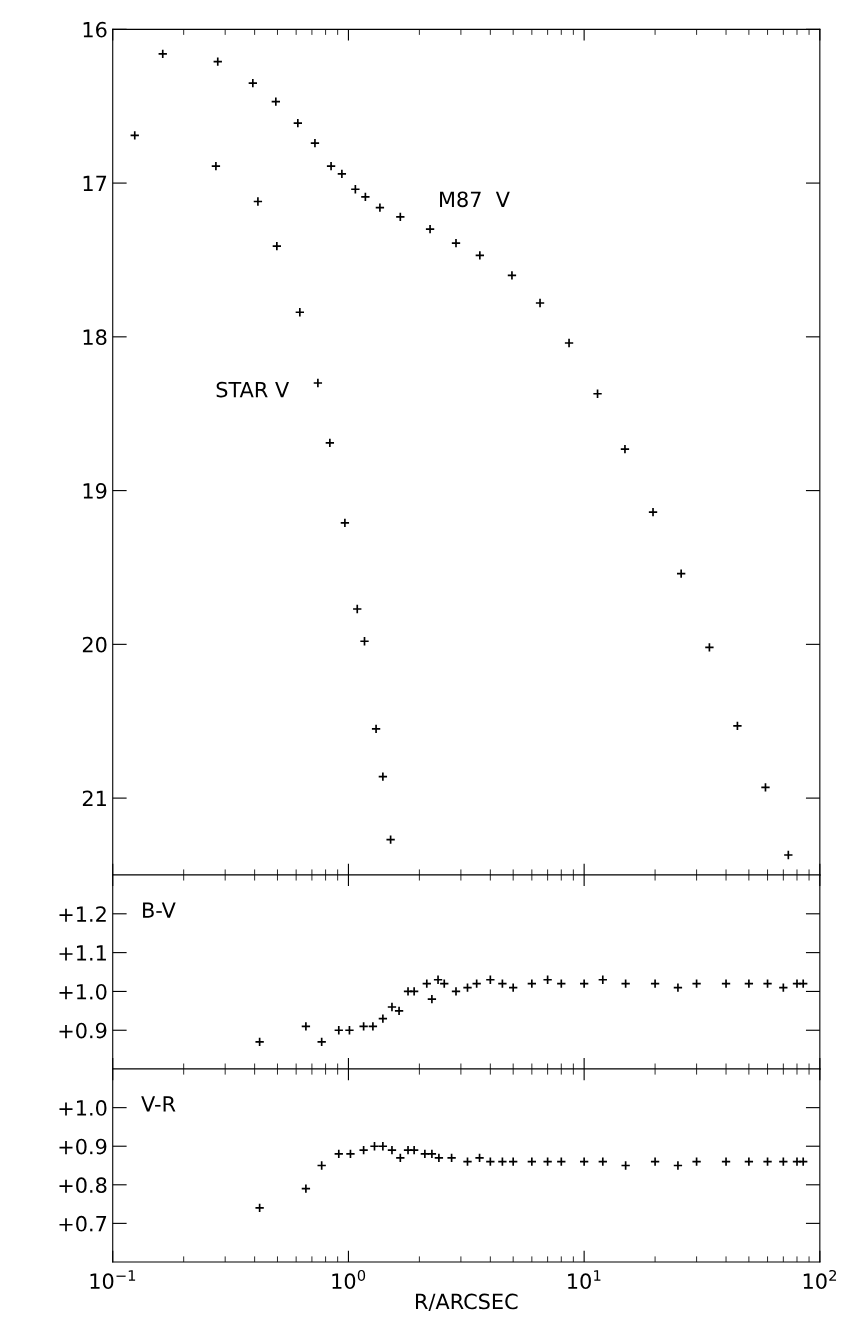 This screenshot has width=854, height=1333. What do you see at coordinates (584, 1280) in the screenshot?
I see `x-tick-label: 10$^{1}$` at bounding box center [584, 1280].